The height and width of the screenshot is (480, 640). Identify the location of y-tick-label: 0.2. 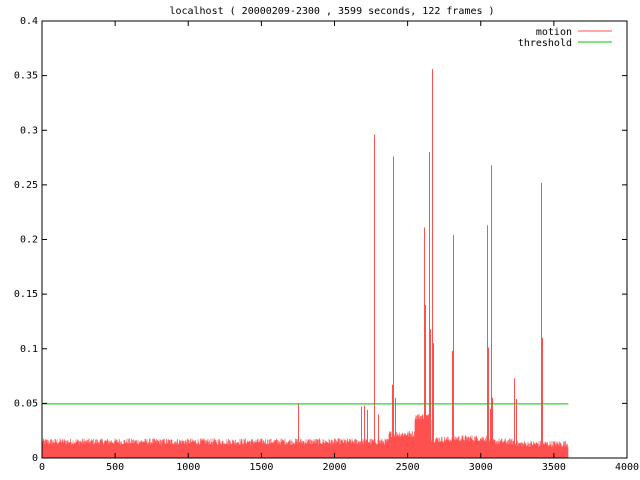
(29, 240).